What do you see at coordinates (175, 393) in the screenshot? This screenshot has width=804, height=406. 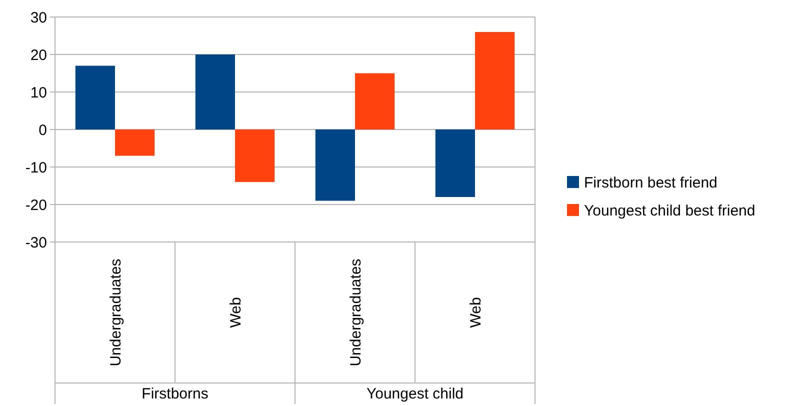 I see `text: Firstborns` at bounding box center [175, 393].